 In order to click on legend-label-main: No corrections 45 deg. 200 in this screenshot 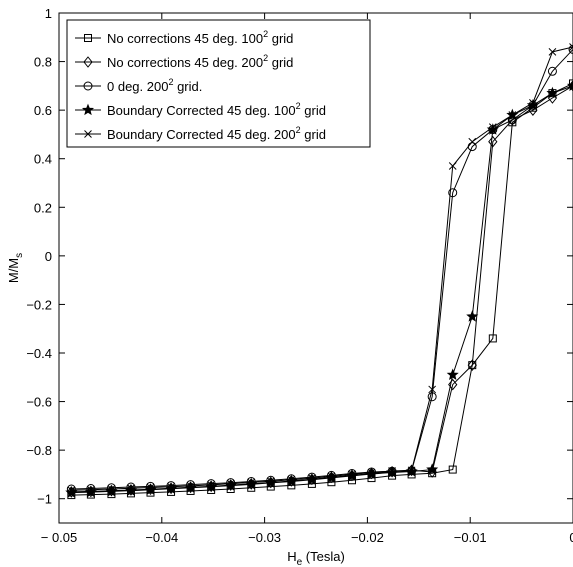, I will do `click(185, 62)`.